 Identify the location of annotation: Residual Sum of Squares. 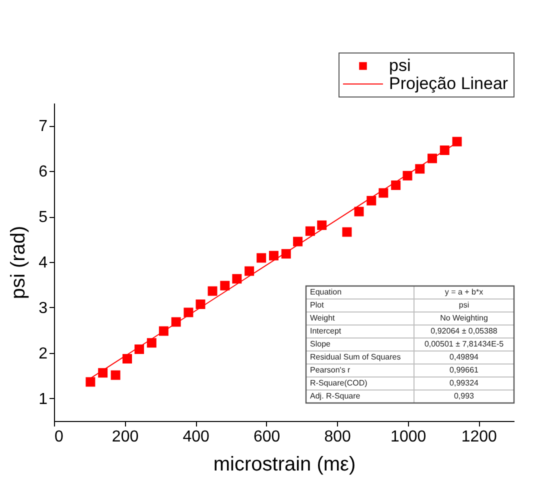
(355, 357).